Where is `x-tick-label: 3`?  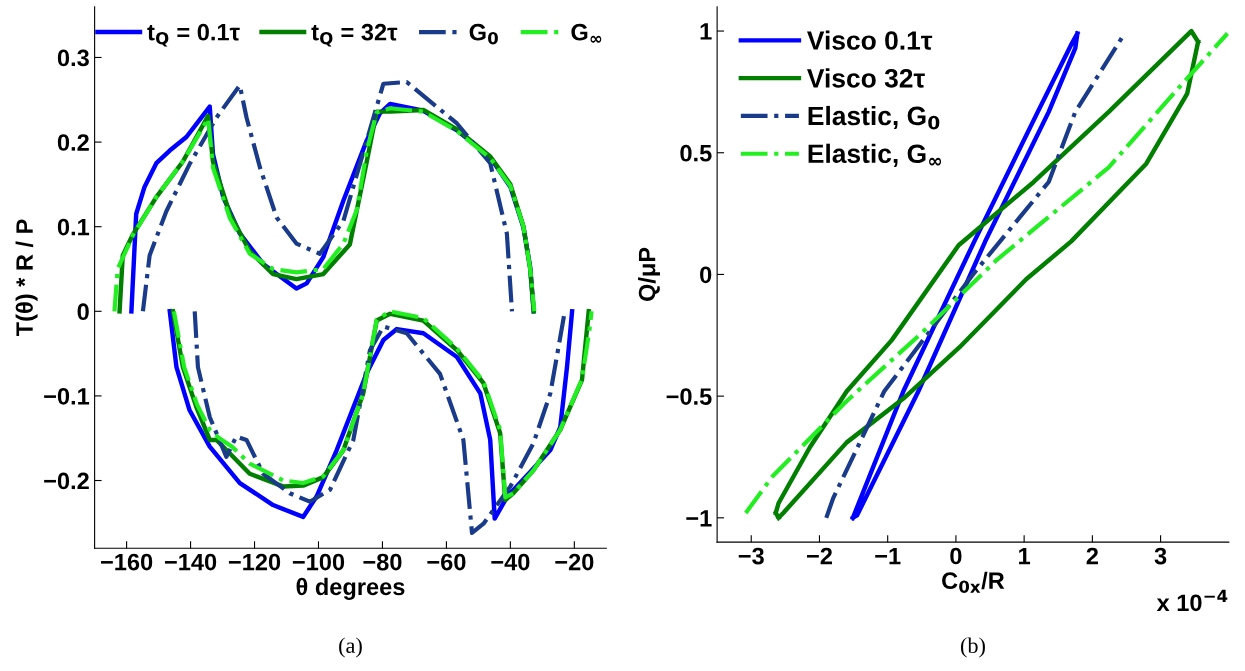
x-tick-label: 3 is located at coordinates (1160, 556).